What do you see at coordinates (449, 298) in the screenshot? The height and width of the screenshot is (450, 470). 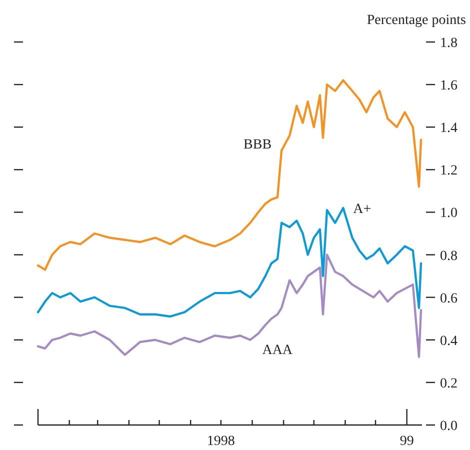 I see `y-tick-label: 0.6` at bounding box center [449, 298].